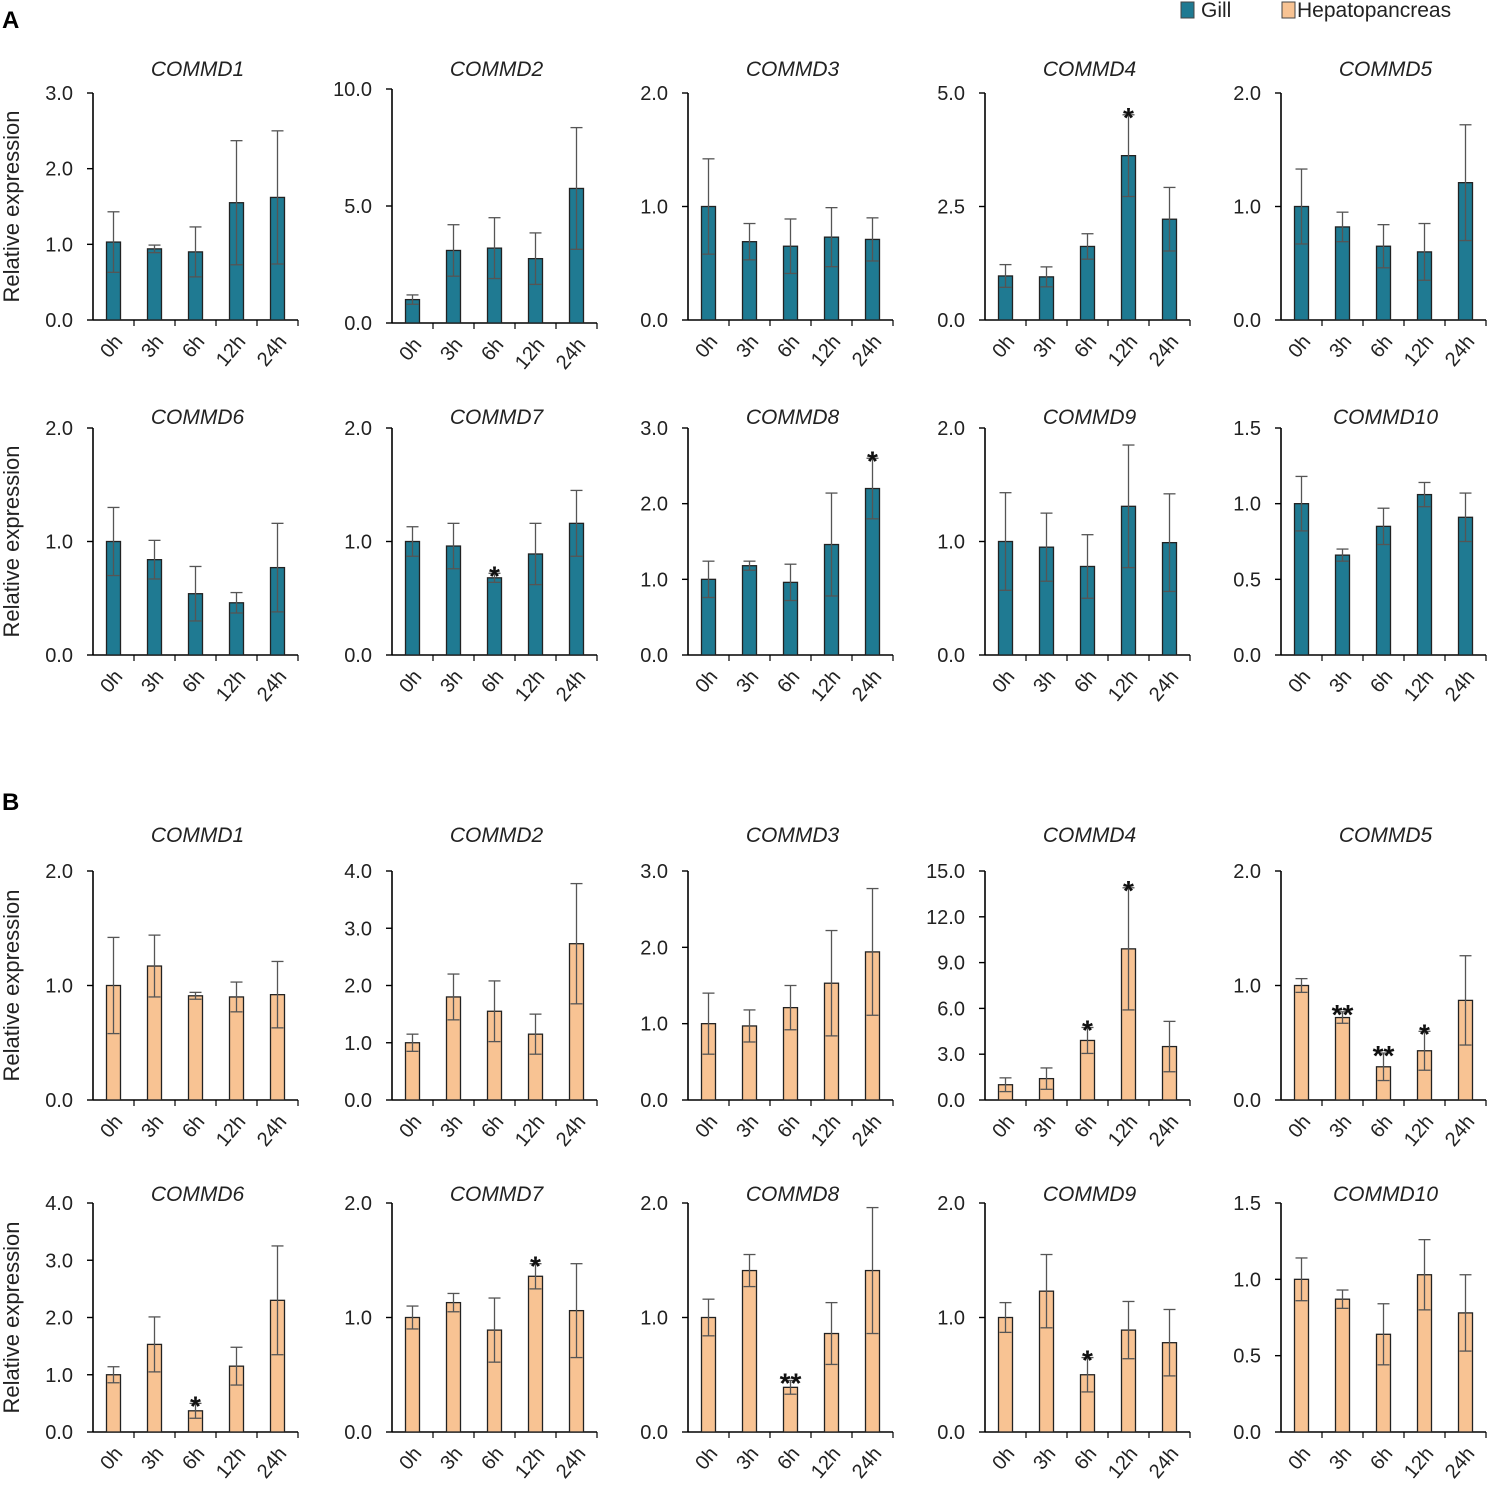 The width and height of the screenshot is (1489, 1494). What do you see at coordinates (1385, 1194) in the screenshot?
I see `chart-title: COMMD10` at bounding box center [1385, 1194].